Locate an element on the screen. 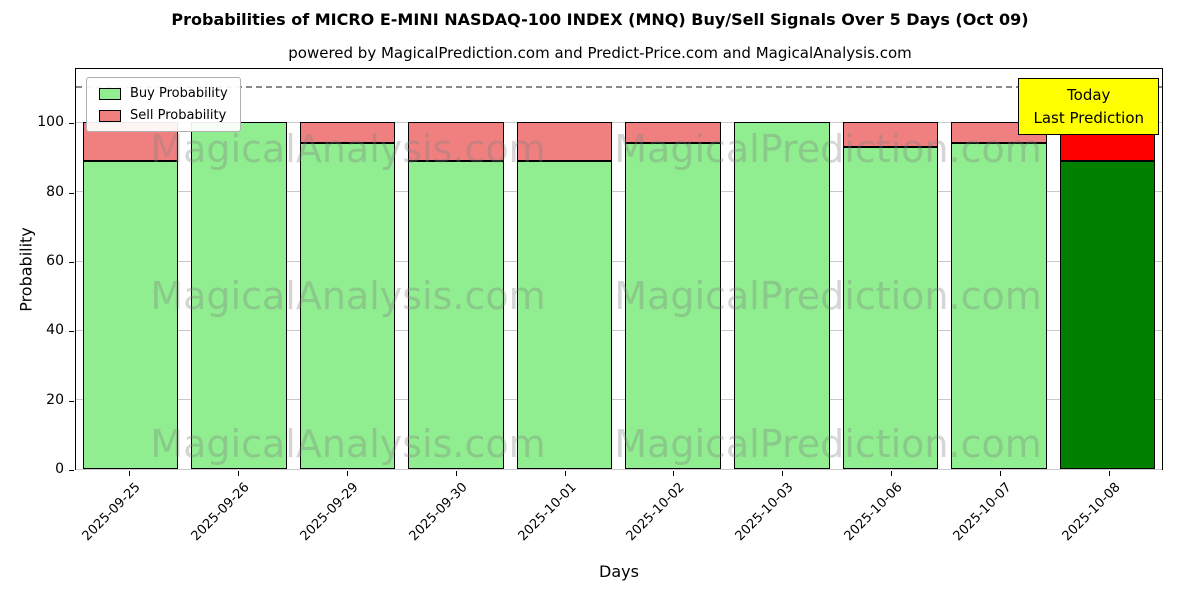 Image resolution: width=1200 pixels, height=600 pixels. y-tick-label: 0 is located at coordinates (59, 469).